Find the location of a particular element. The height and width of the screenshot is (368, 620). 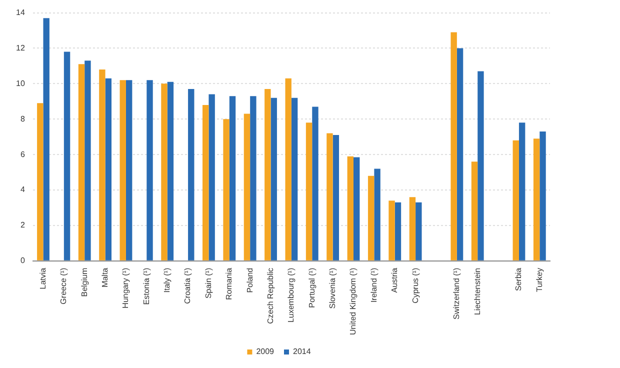

x-tick-label: Hungary (¹) is located at coordinates (125, 288).